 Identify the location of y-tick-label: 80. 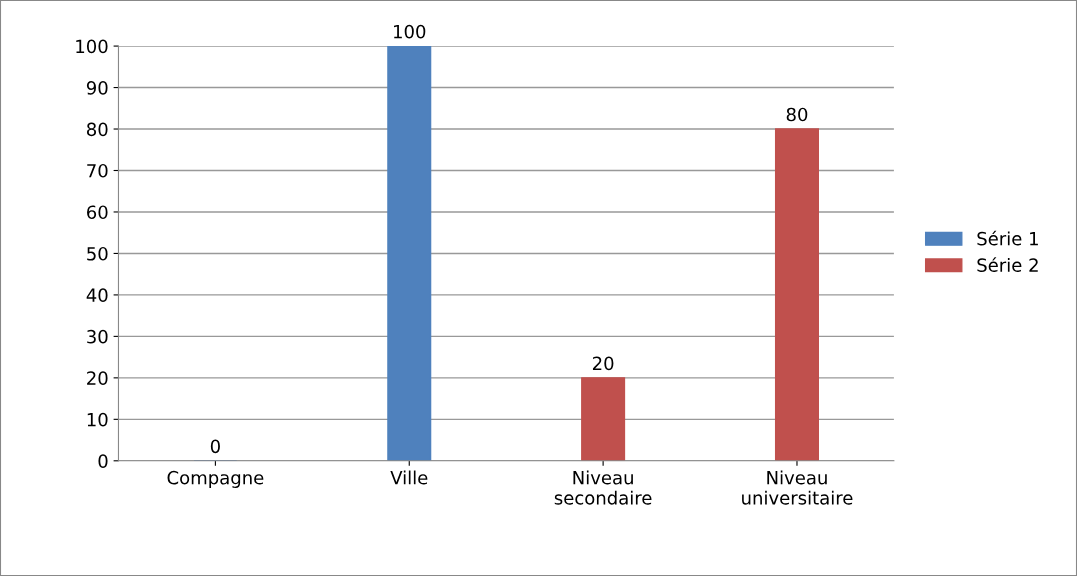
(97, 129).